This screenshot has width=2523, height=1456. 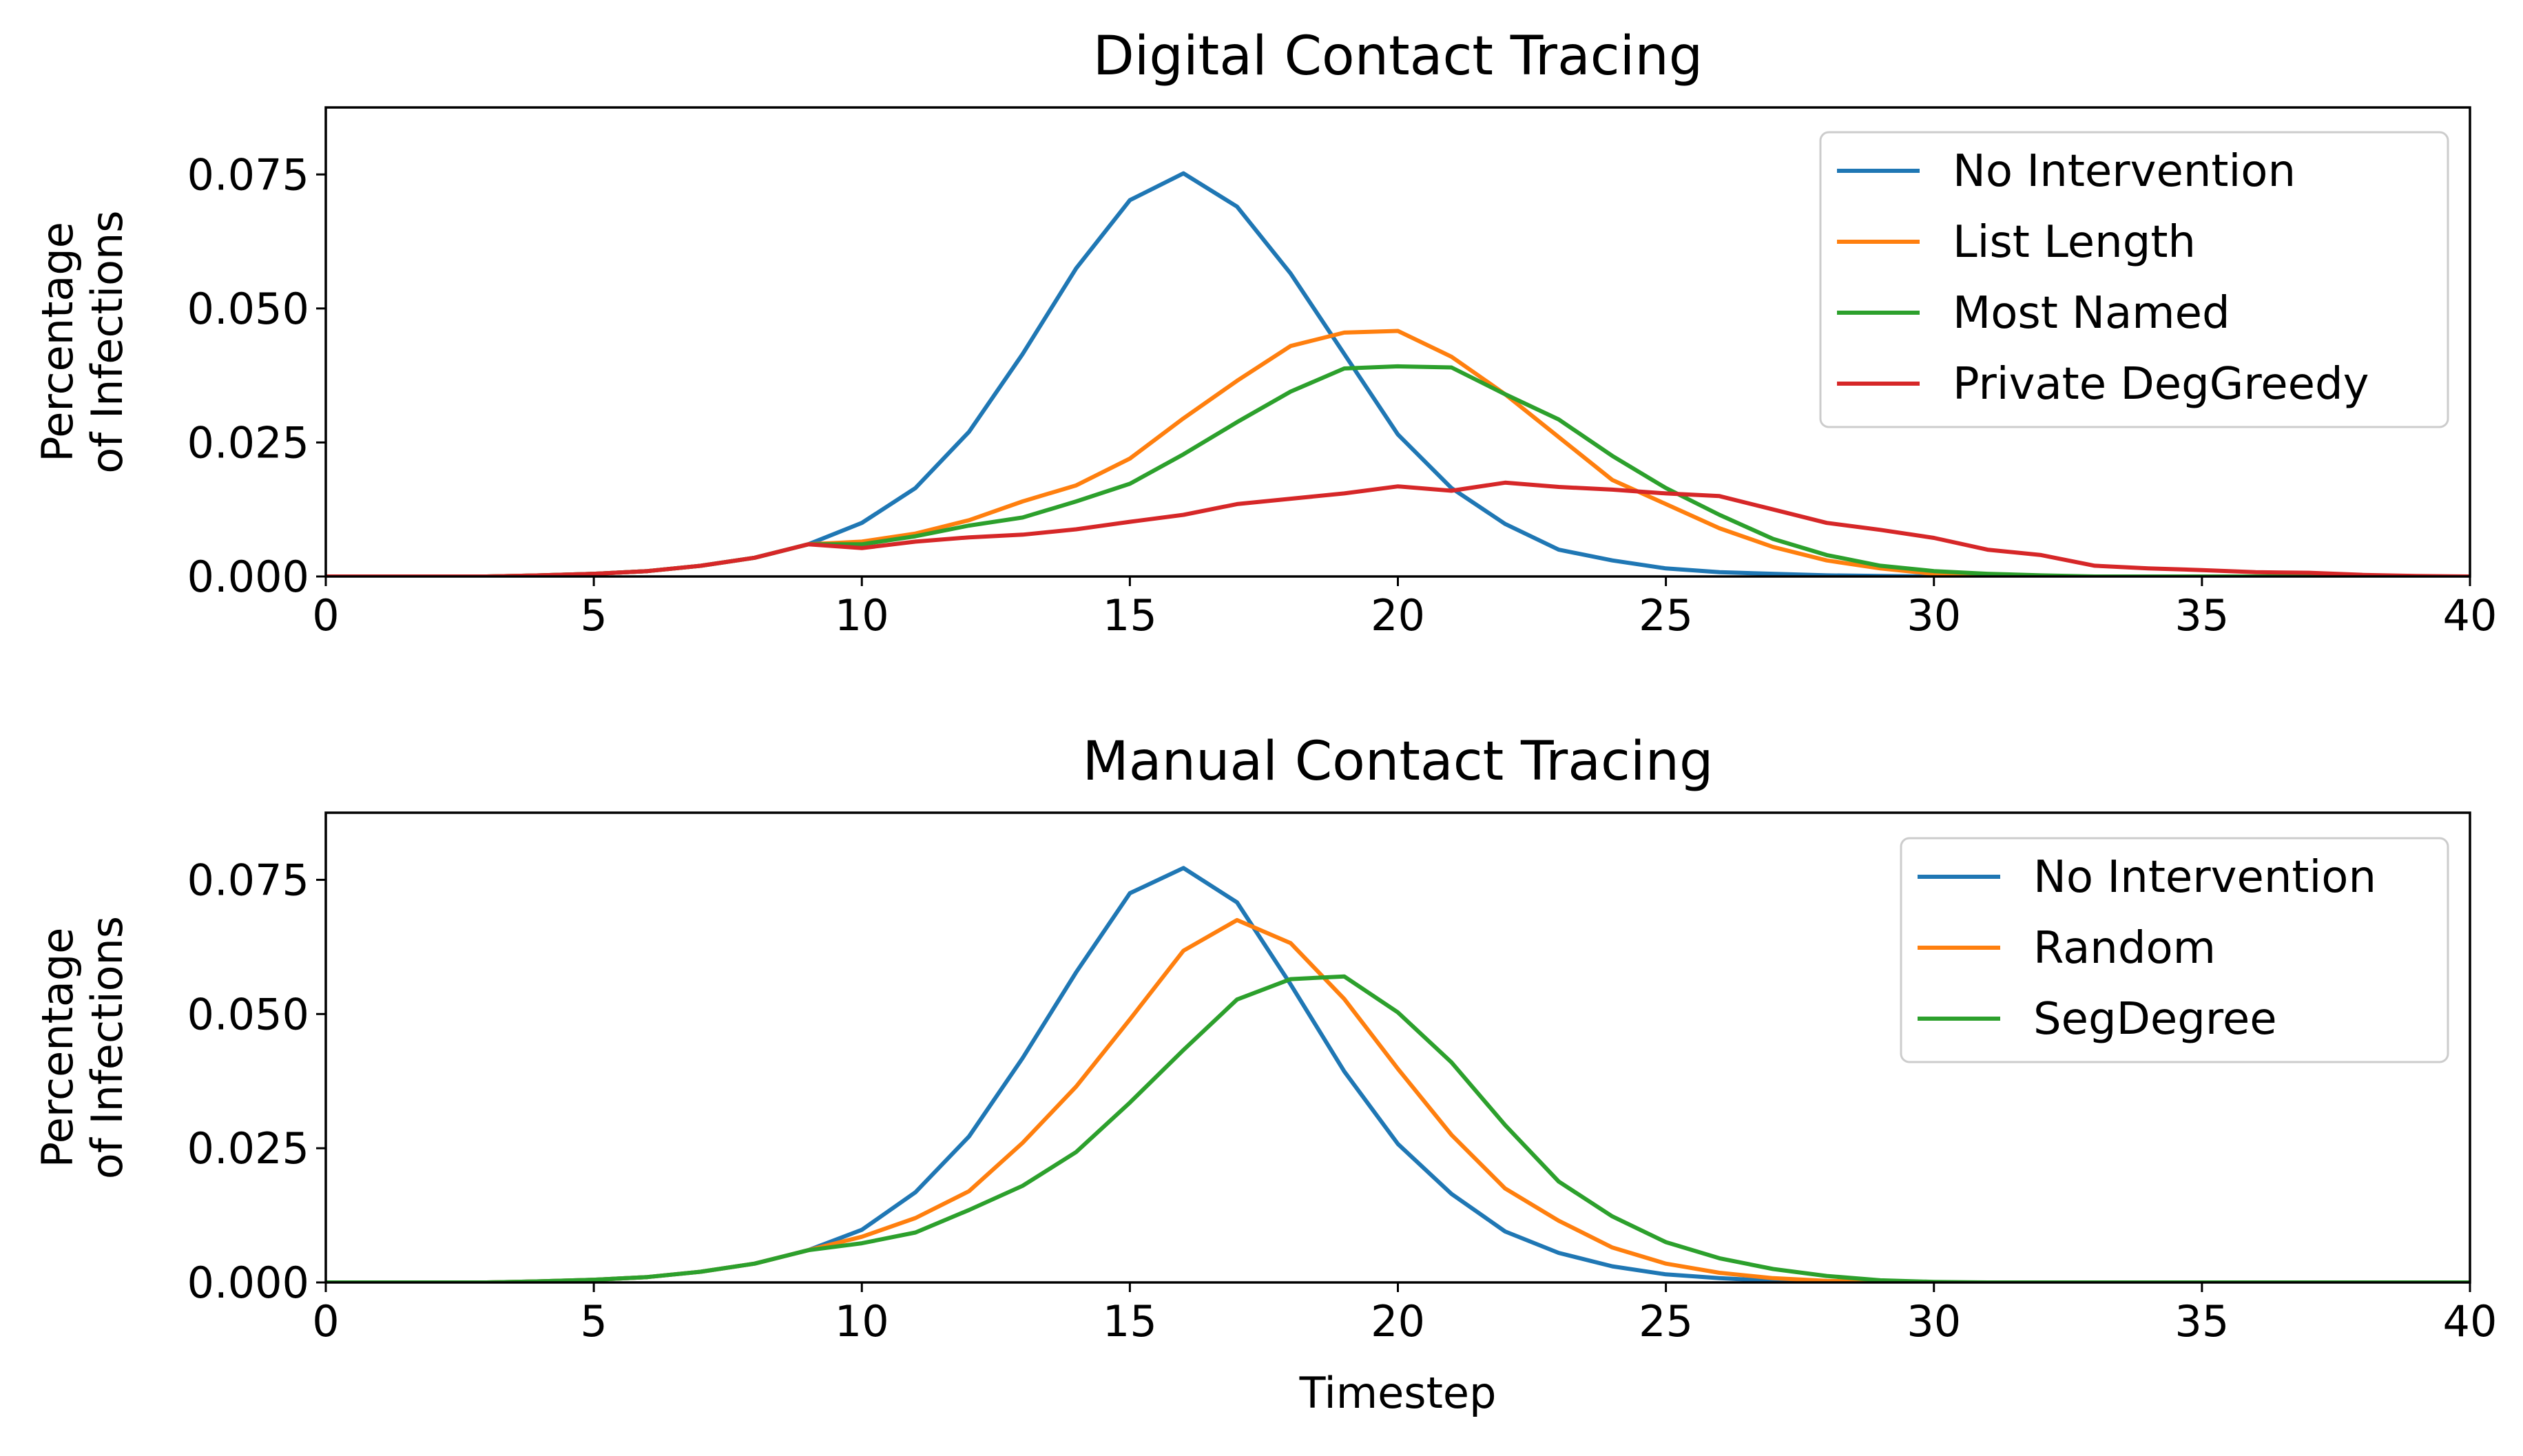 What do you see at coordinates (1398, 1393) in the screenshot?
I see `x-axis-label: Timestep` at bounding box center [1398, 1393].